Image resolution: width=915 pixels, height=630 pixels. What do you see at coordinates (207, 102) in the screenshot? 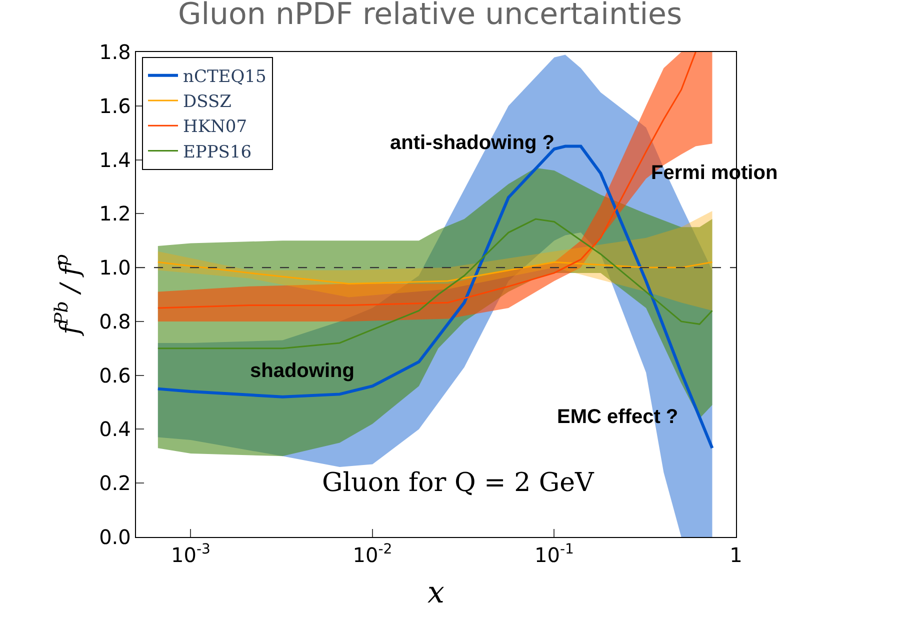
I see `legend-label: DSSZ` at bounding box center [207, 102].